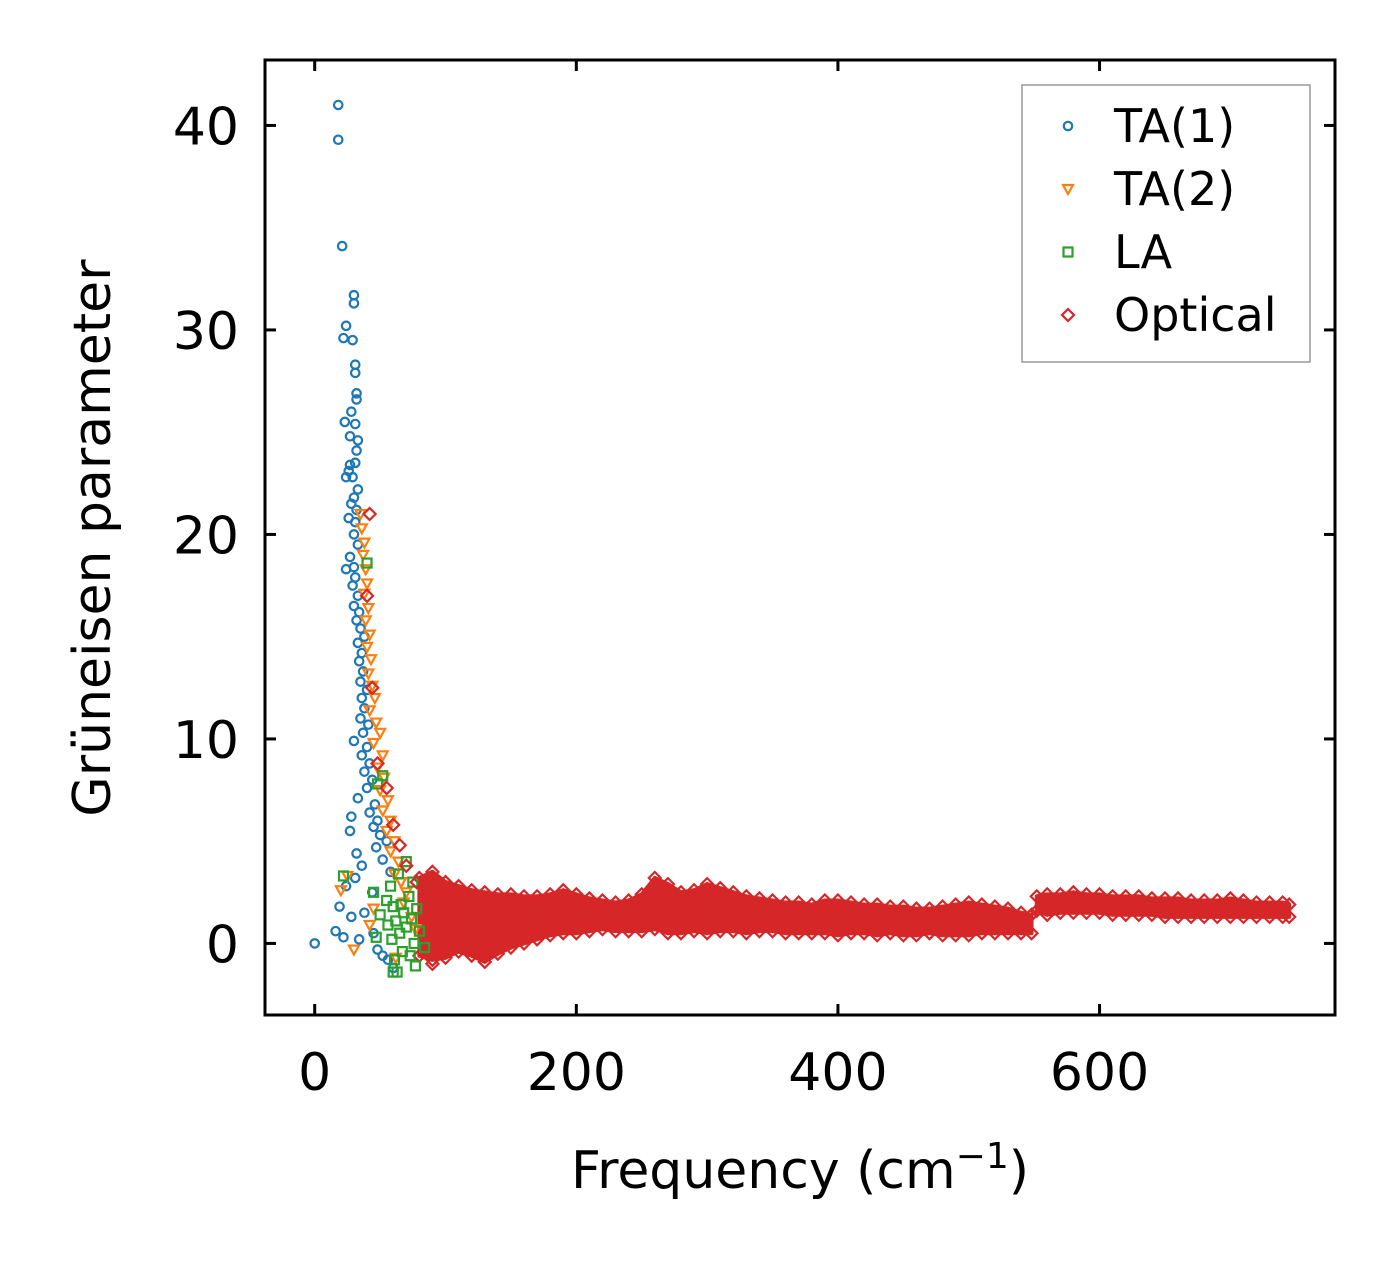 This screenshot has width=1394, height=1264. What do you see at coordinates (1166, 223) in the screenshot?
I see `legend: TA(1) TA(2) LA Optical` at bounding box center [1166, 223].